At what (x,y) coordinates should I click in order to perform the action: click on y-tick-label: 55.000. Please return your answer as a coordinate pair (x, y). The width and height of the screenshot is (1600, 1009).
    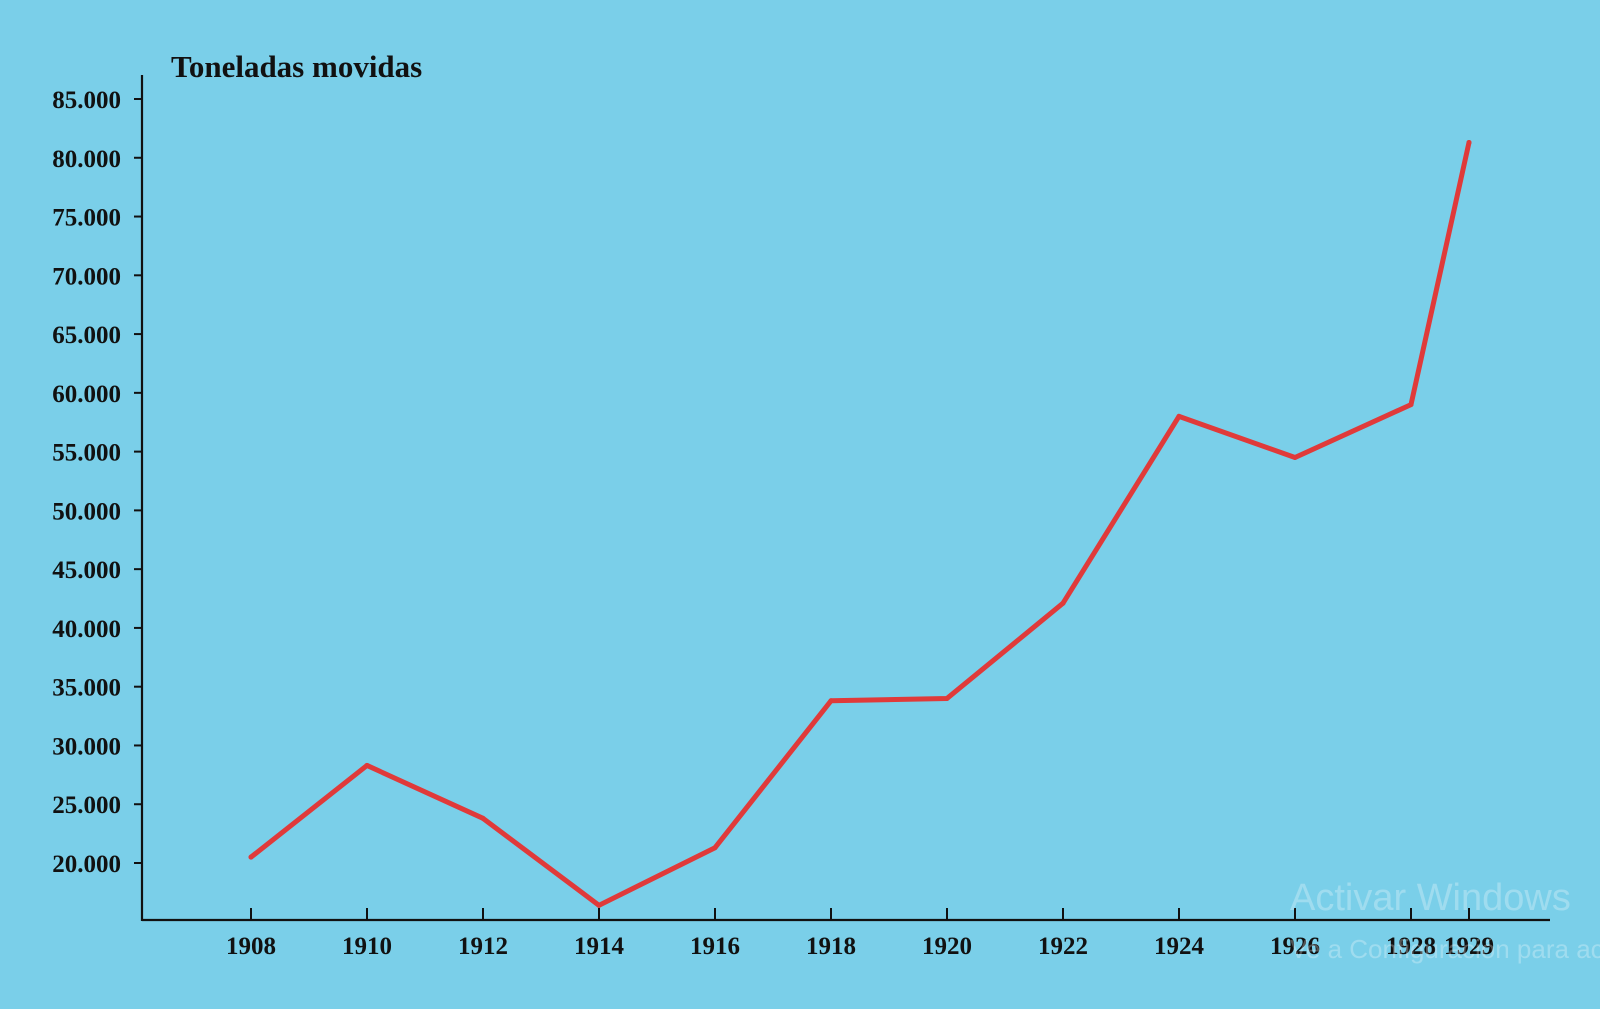
    Looking at the image, I should click on (86, 453).